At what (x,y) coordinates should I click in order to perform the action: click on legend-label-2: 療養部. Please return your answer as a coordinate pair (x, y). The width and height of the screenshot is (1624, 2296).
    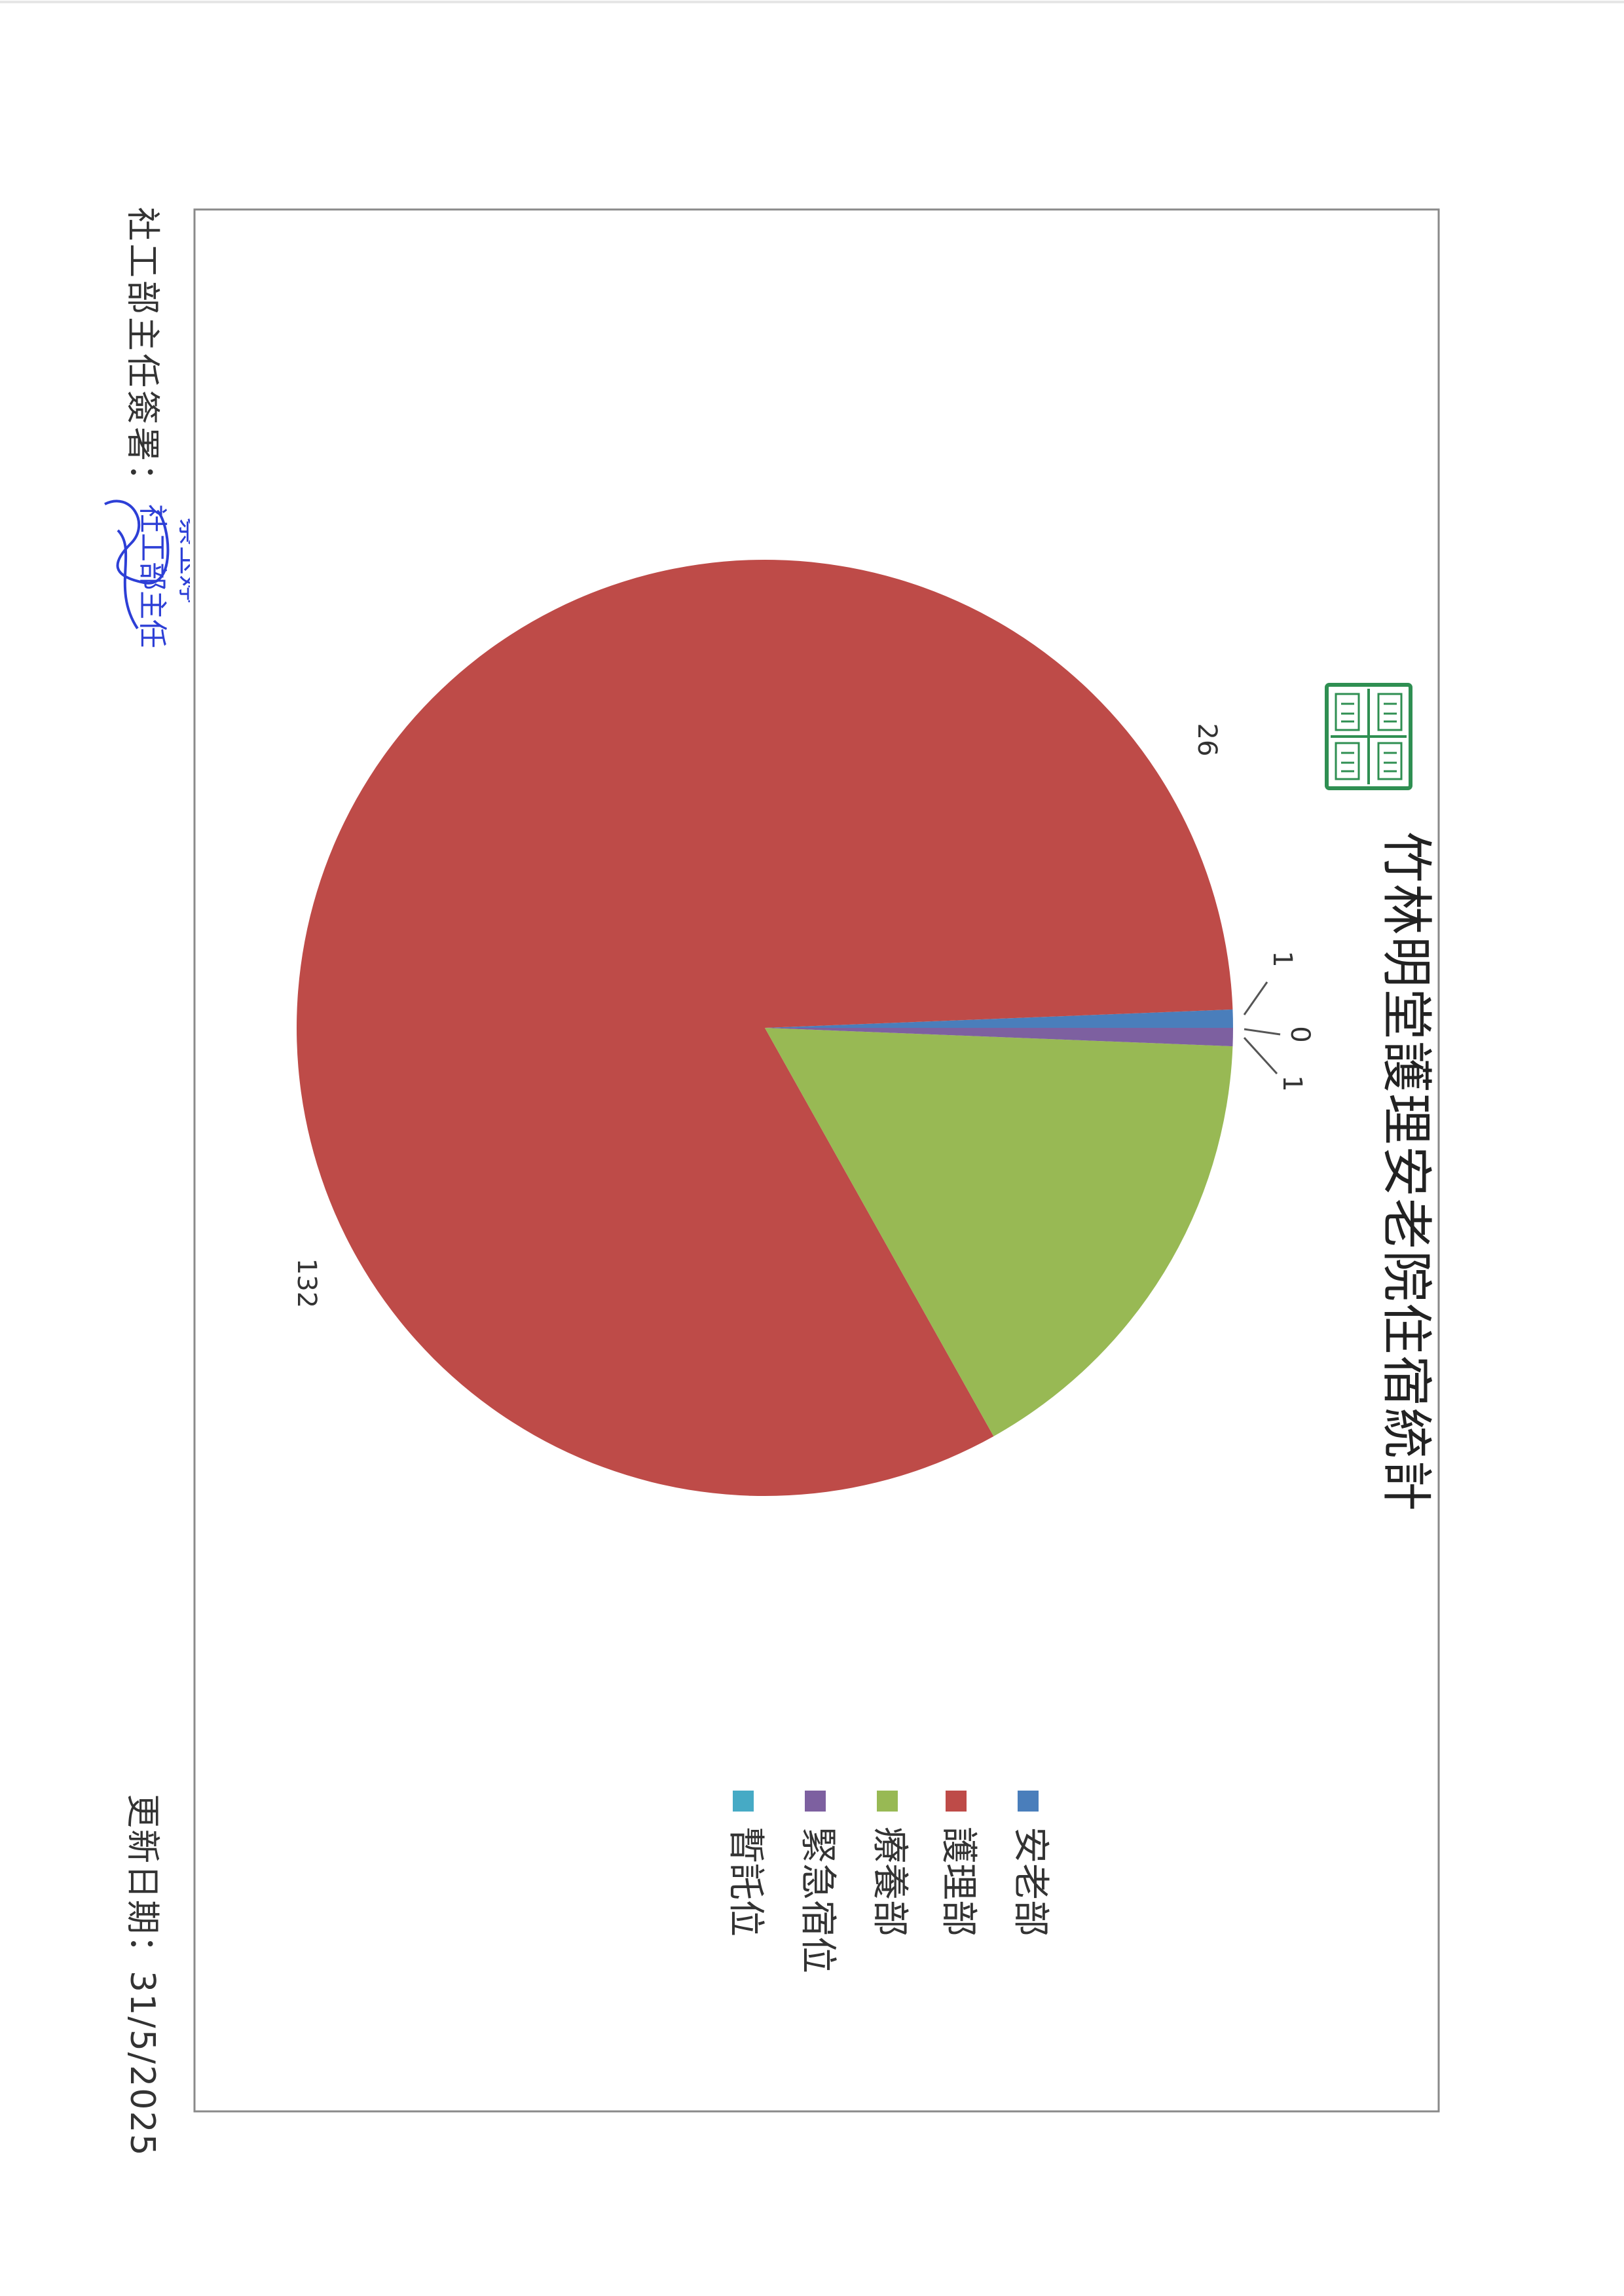
    Looking at the image, I should click on (889, 1882).